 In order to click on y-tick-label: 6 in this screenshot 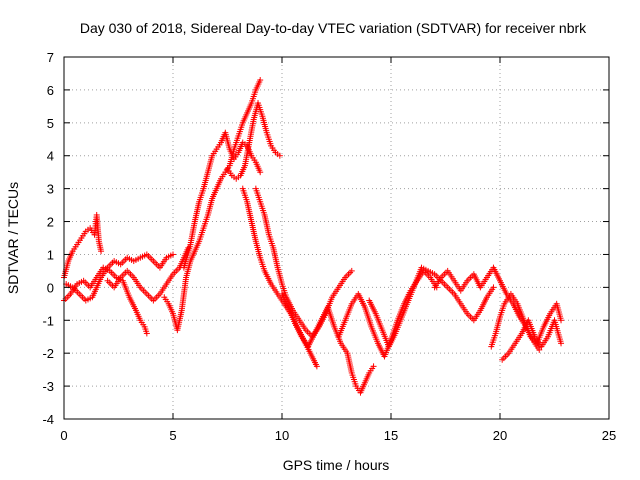, I will do `click(50, 90)`.